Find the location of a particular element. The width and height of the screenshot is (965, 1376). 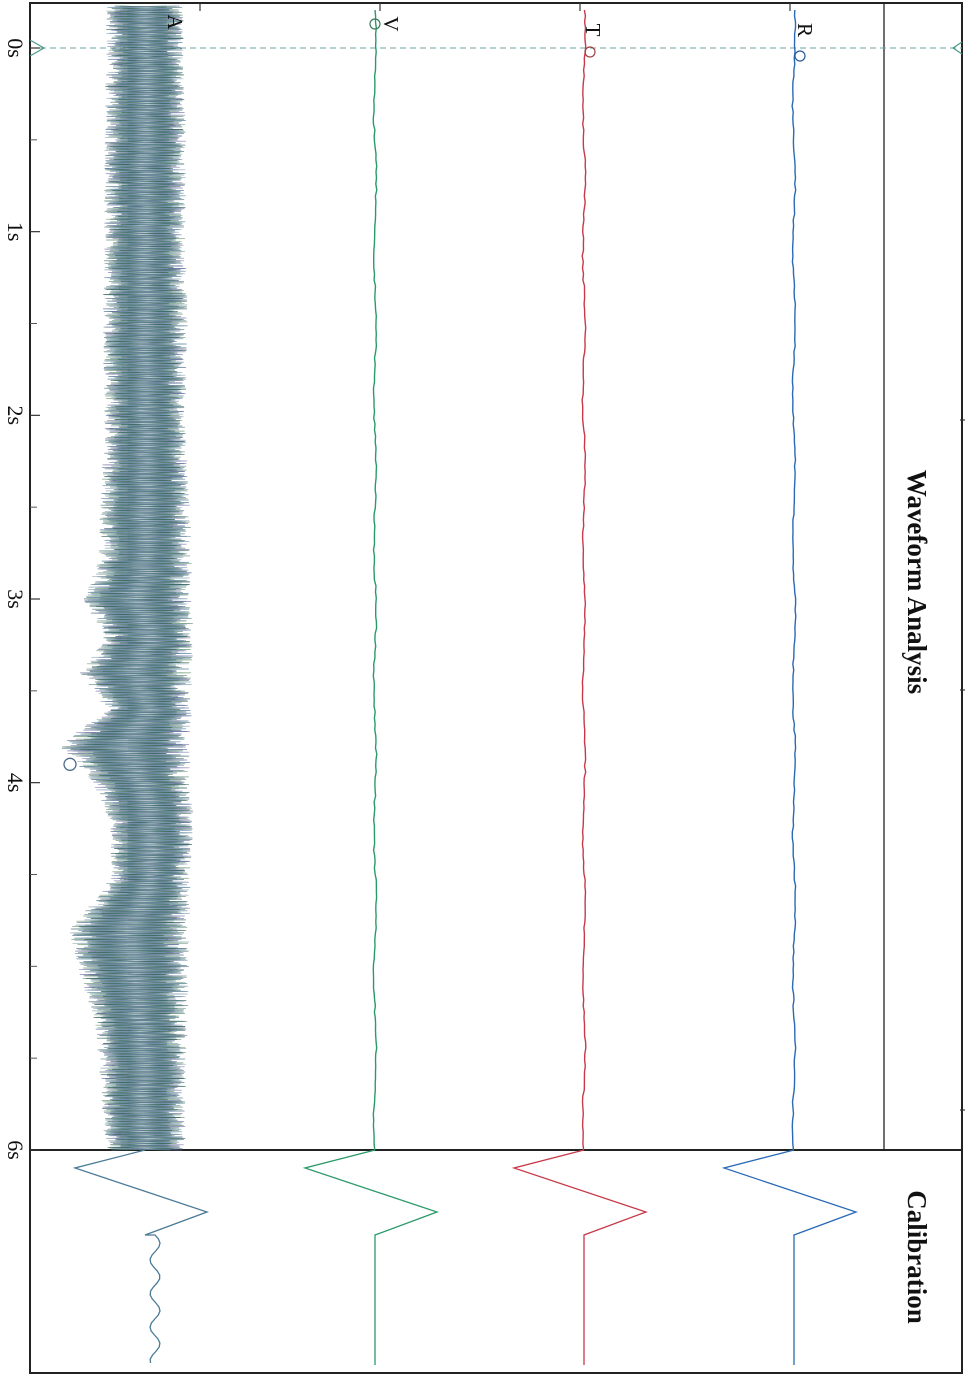

time-tick-label: 3s is located at coordinates (15, 599).